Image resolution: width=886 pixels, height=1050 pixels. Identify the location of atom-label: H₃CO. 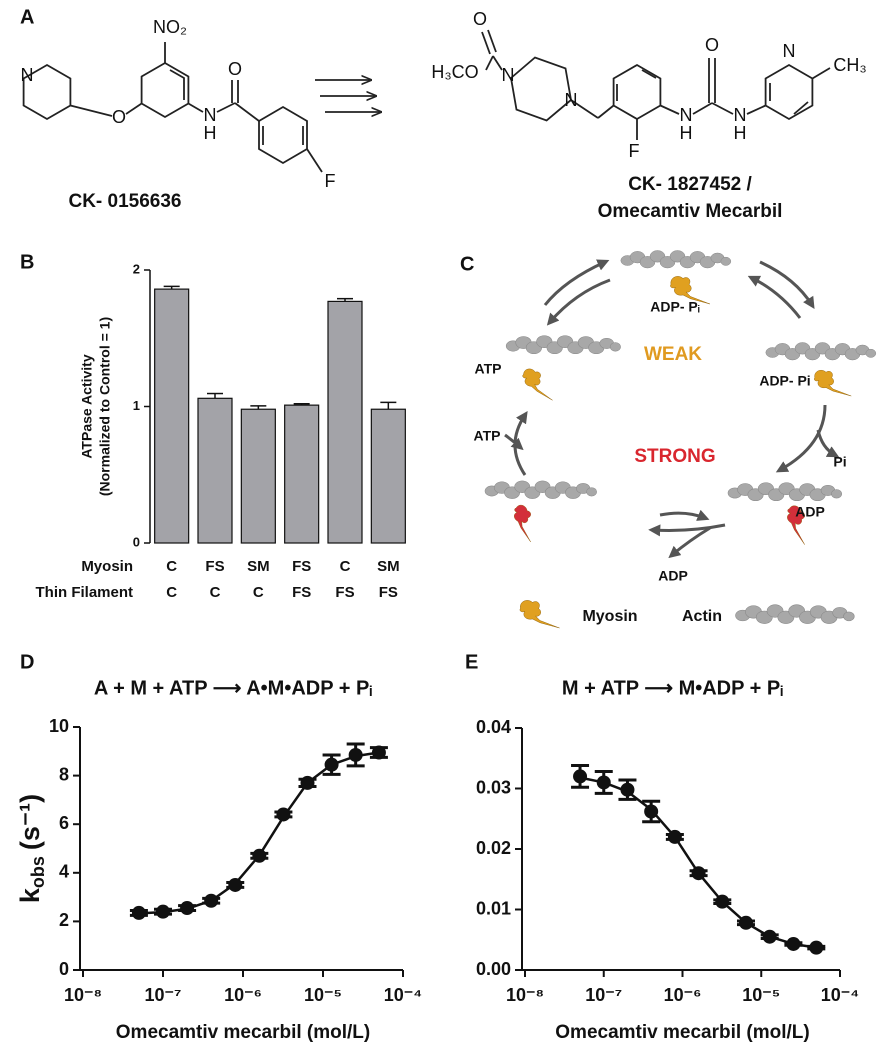
(454, 72).